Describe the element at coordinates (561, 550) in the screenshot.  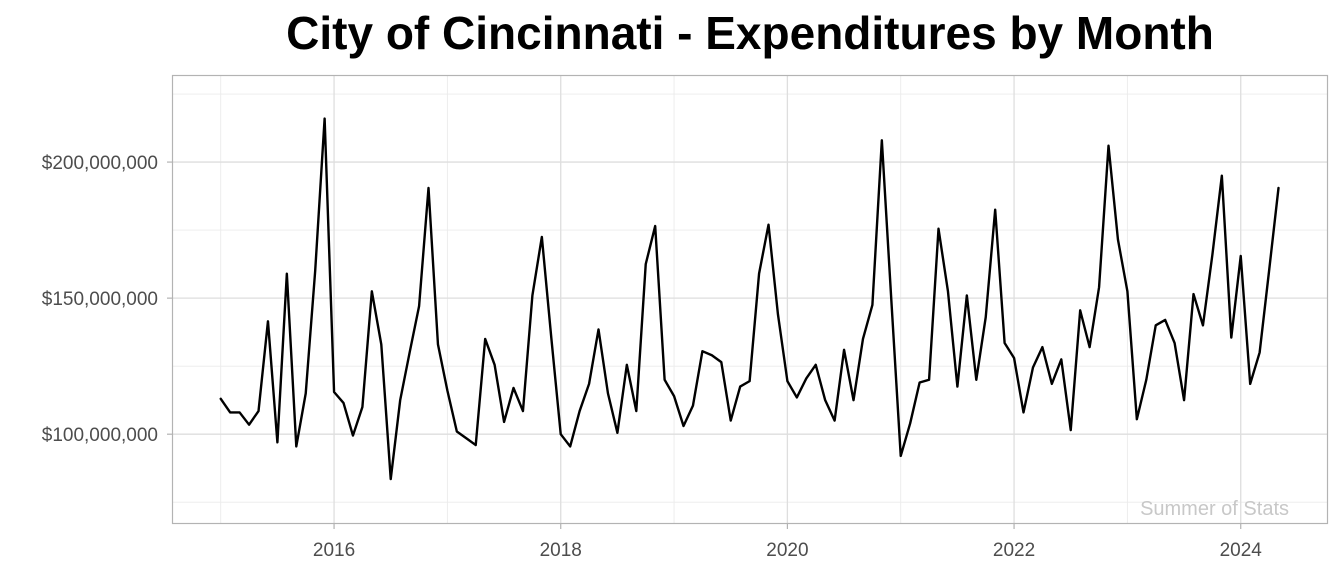
I see `x-tick-label: 2018` at that location.